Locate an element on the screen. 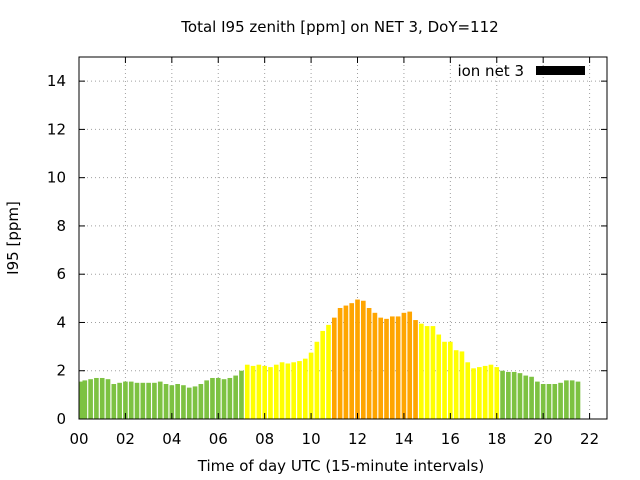  y-tick-label: 14 is located at coordinates (56, 81).